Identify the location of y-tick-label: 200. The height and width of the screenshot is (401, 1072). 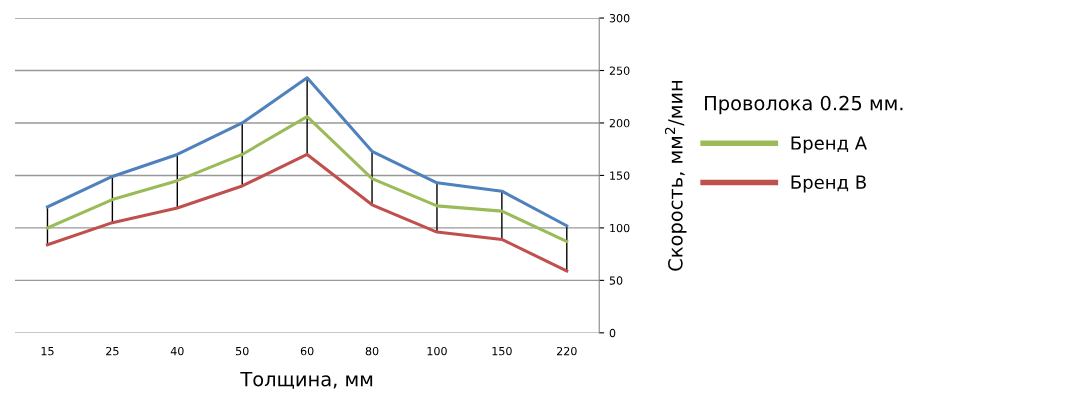
(619, 123).